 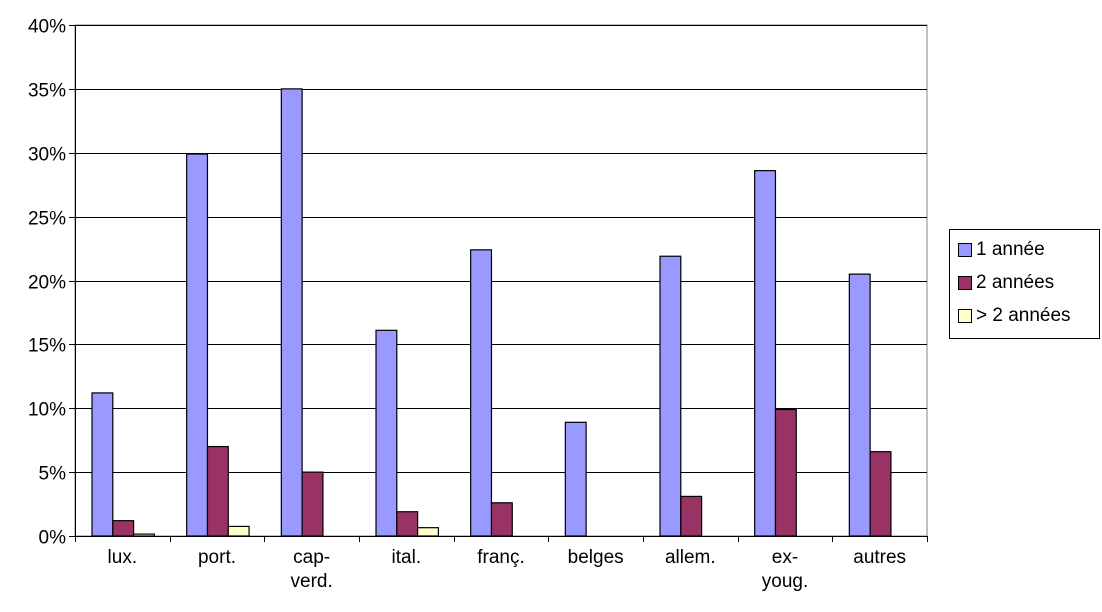 What do you see at coordinates (47, 155) in the screenshot?
I see `y-tick-label: 30%` at bounding box center [47, 155].